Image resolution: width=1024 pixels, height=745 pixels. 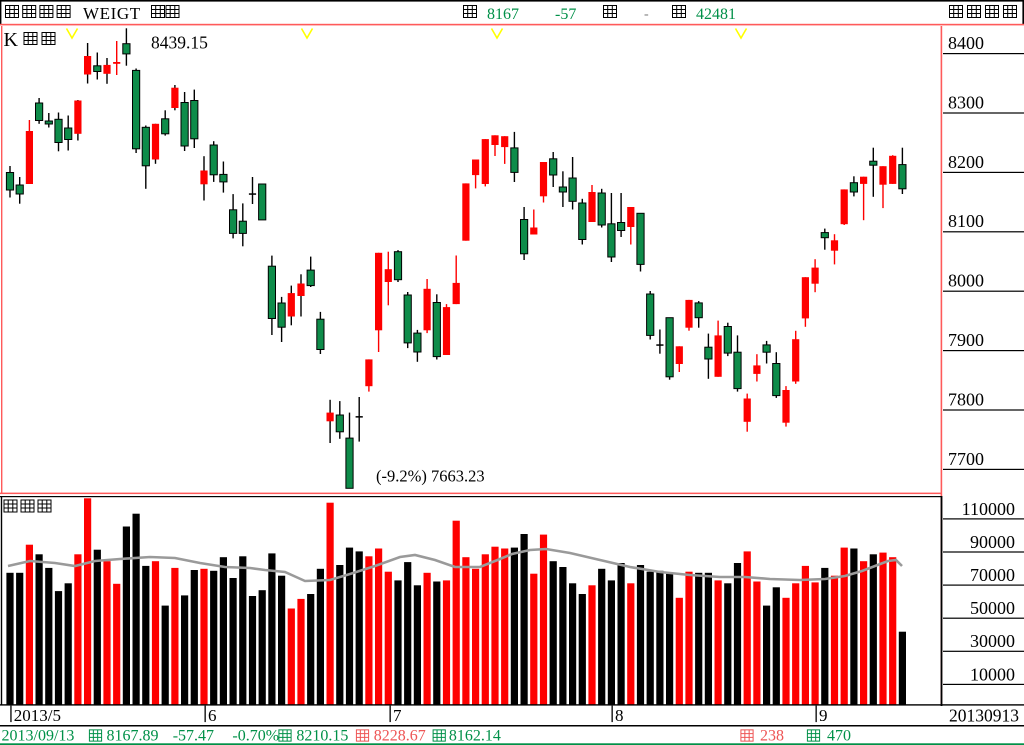 I want to click on svg-text: 8400, so click(x=966, y=43).